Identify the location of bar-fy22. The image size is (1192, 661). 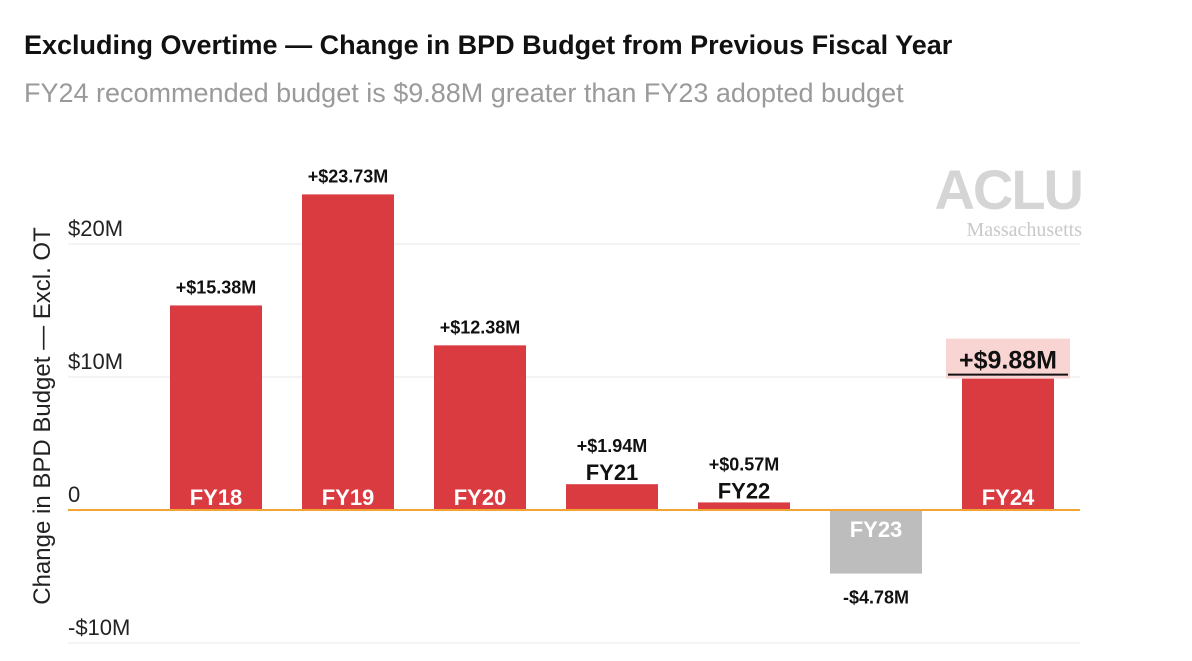
(744, 506).